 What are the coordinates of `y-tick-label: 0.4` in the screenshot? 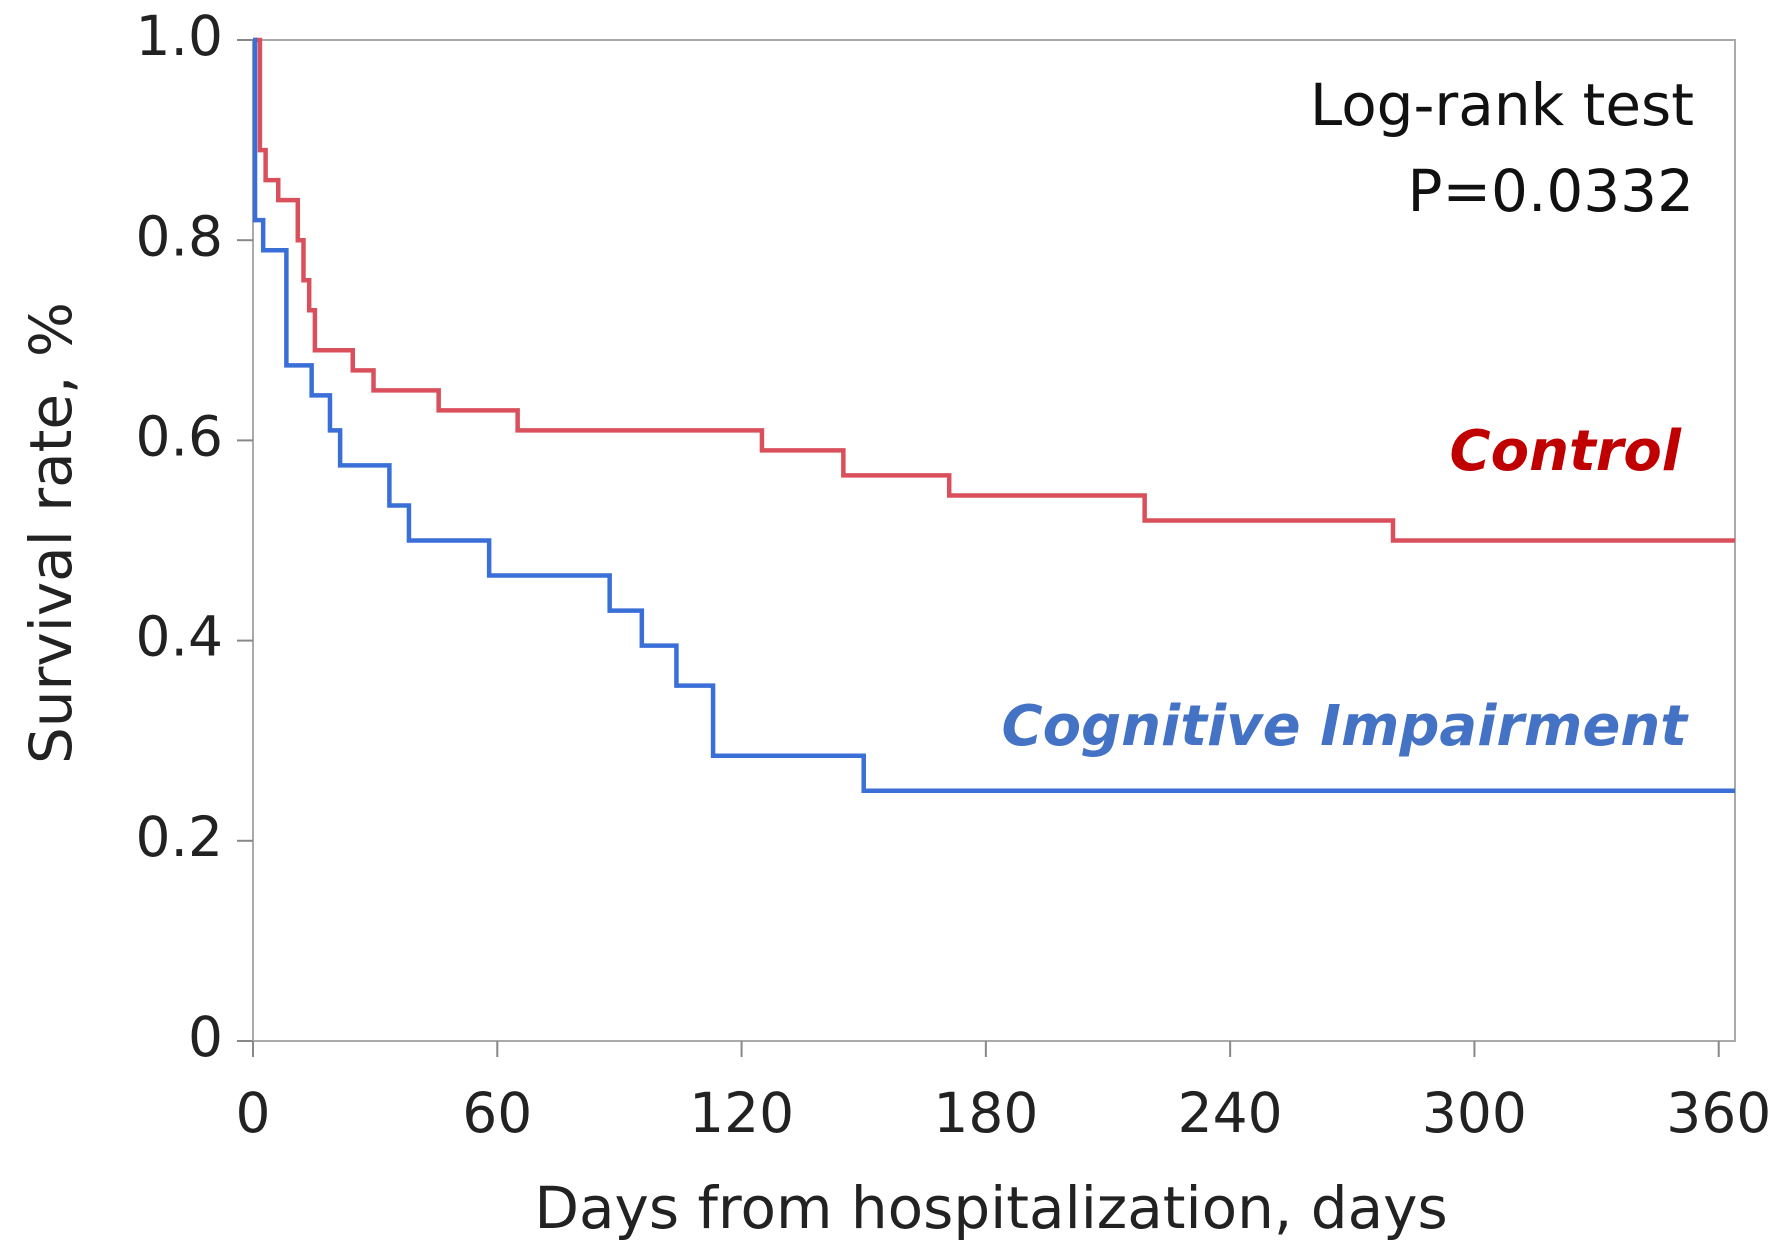 It's located at (179, 637).